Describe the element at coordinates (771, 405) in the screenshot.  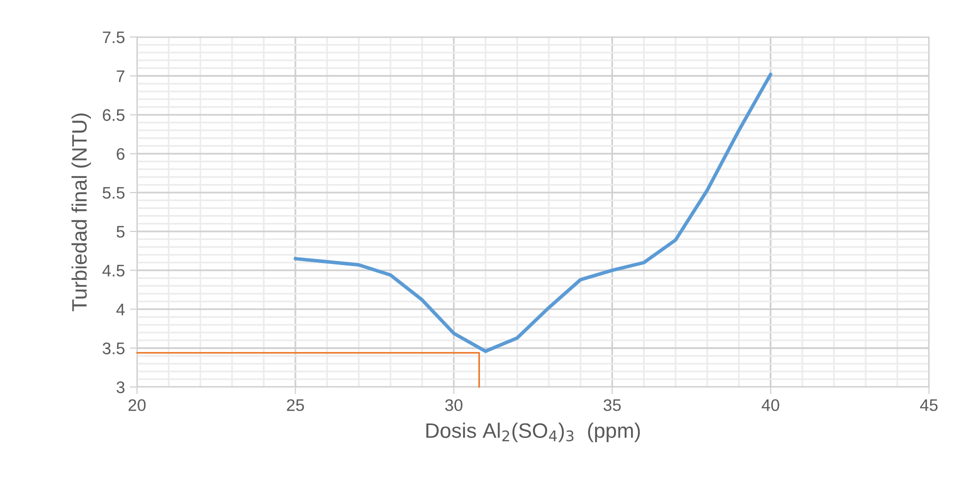
I see `x-tick-label: 40` at that location.